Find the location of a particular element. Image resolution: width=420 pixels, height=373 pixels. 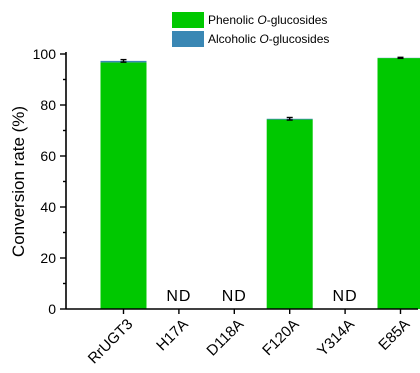

x-tick-label-h17a: H17A is located at coordinates (172, 335).